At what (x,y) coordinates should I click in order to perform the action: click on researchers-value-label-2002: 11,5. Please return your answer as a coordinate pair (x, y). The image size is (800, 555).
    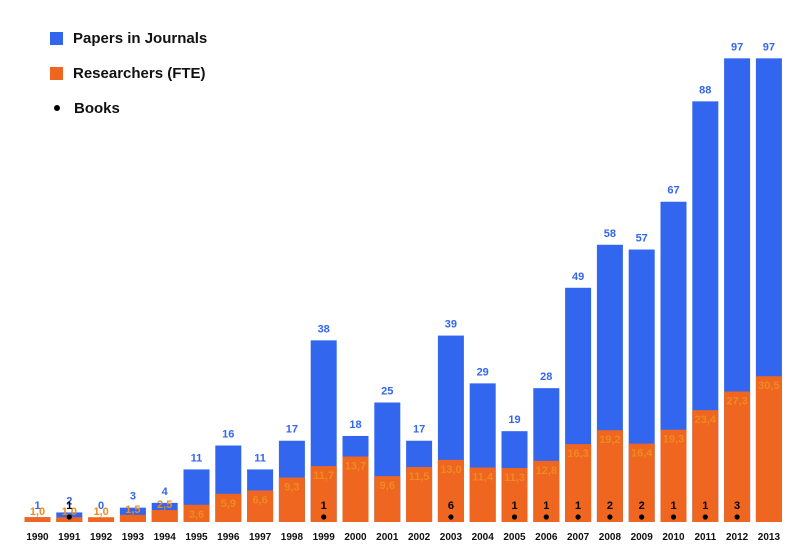
    Looking at the image, I should click on (419, 477).